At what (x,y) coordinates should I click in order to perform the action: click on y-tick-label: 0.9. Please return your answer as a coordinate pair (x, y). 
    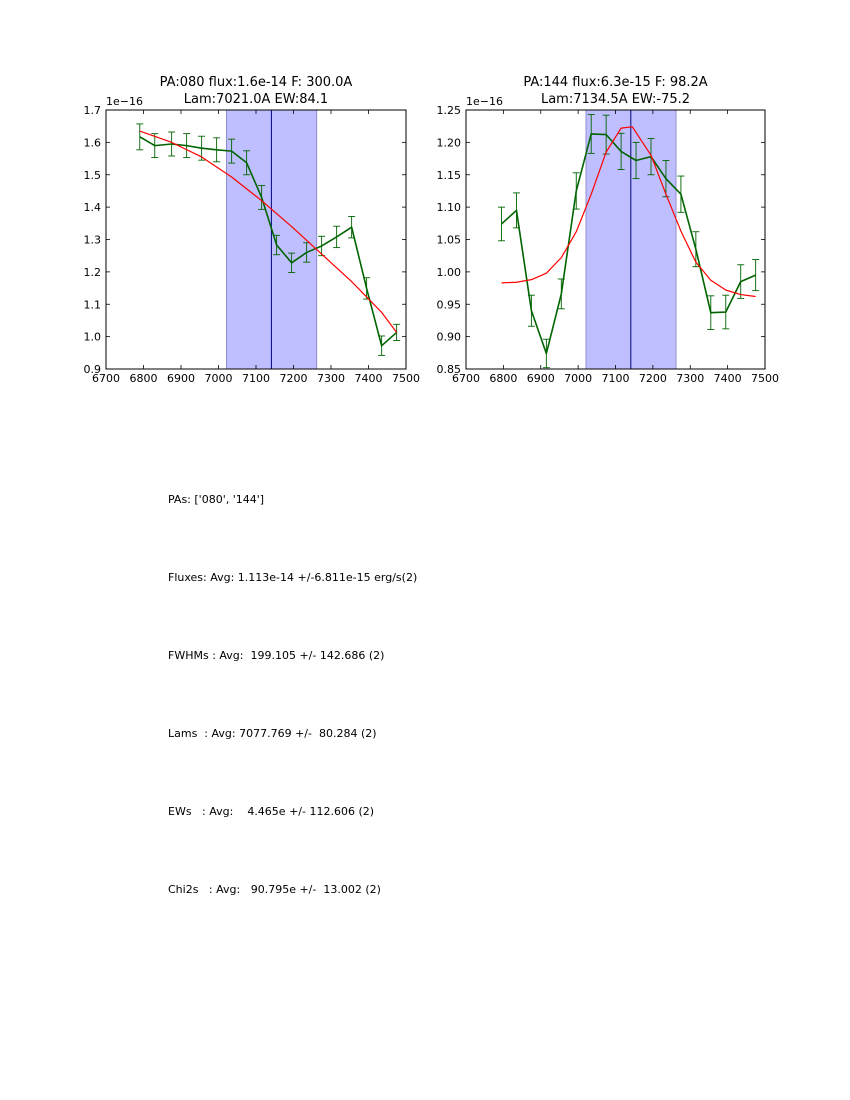
    Looking at the image, I should click on (93, 369).